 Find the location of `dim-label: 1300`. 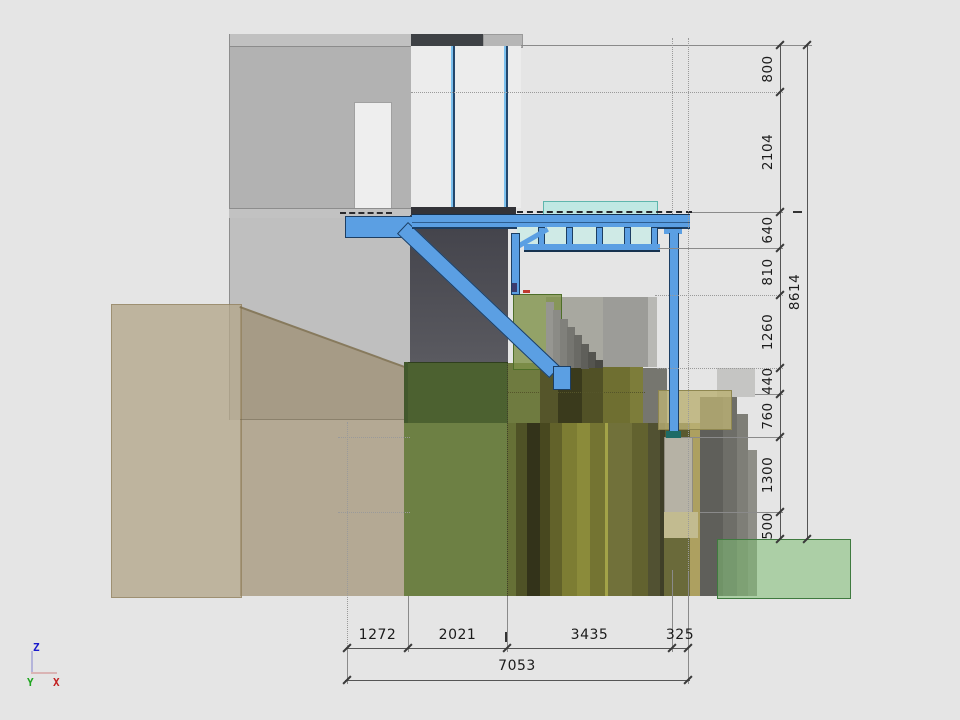

dim-label: 1300 is located at coordinates (768, 474).